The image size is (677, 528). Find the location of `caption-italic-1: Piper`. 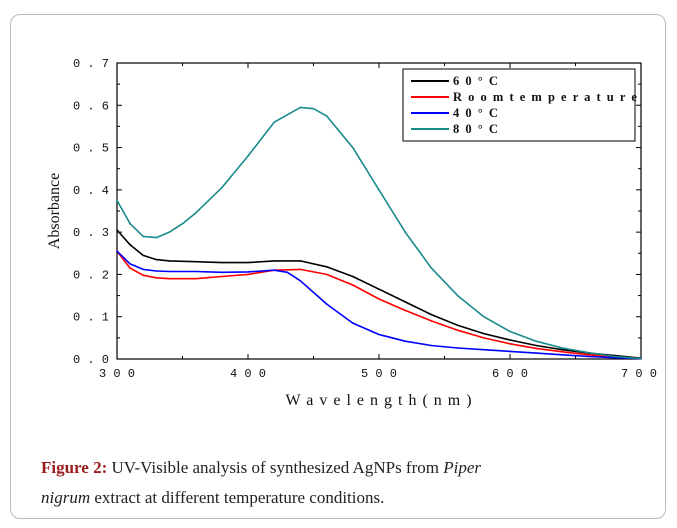

caption-italic-1: Piper is located at coordinates (462, 467).